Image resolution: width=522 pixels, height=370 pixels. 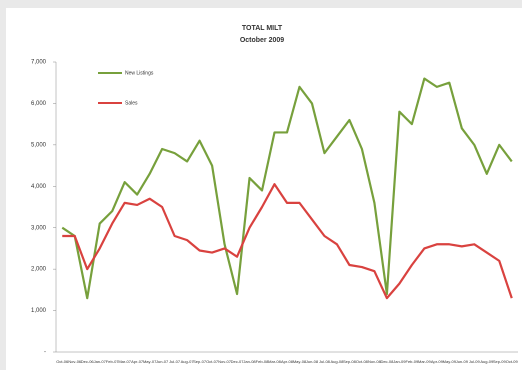 I want to click on x-tick-label: Feb-08, so click(x=262, y=361).